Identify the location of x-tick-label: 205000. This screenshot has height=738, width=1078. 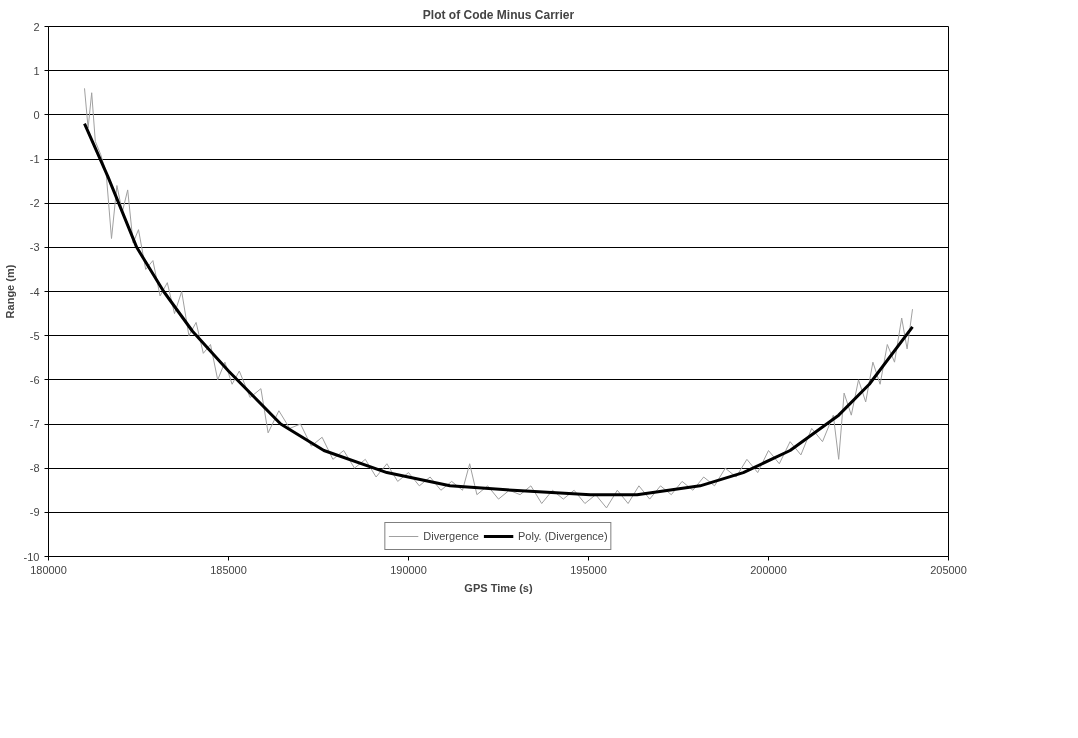
(948, 569).